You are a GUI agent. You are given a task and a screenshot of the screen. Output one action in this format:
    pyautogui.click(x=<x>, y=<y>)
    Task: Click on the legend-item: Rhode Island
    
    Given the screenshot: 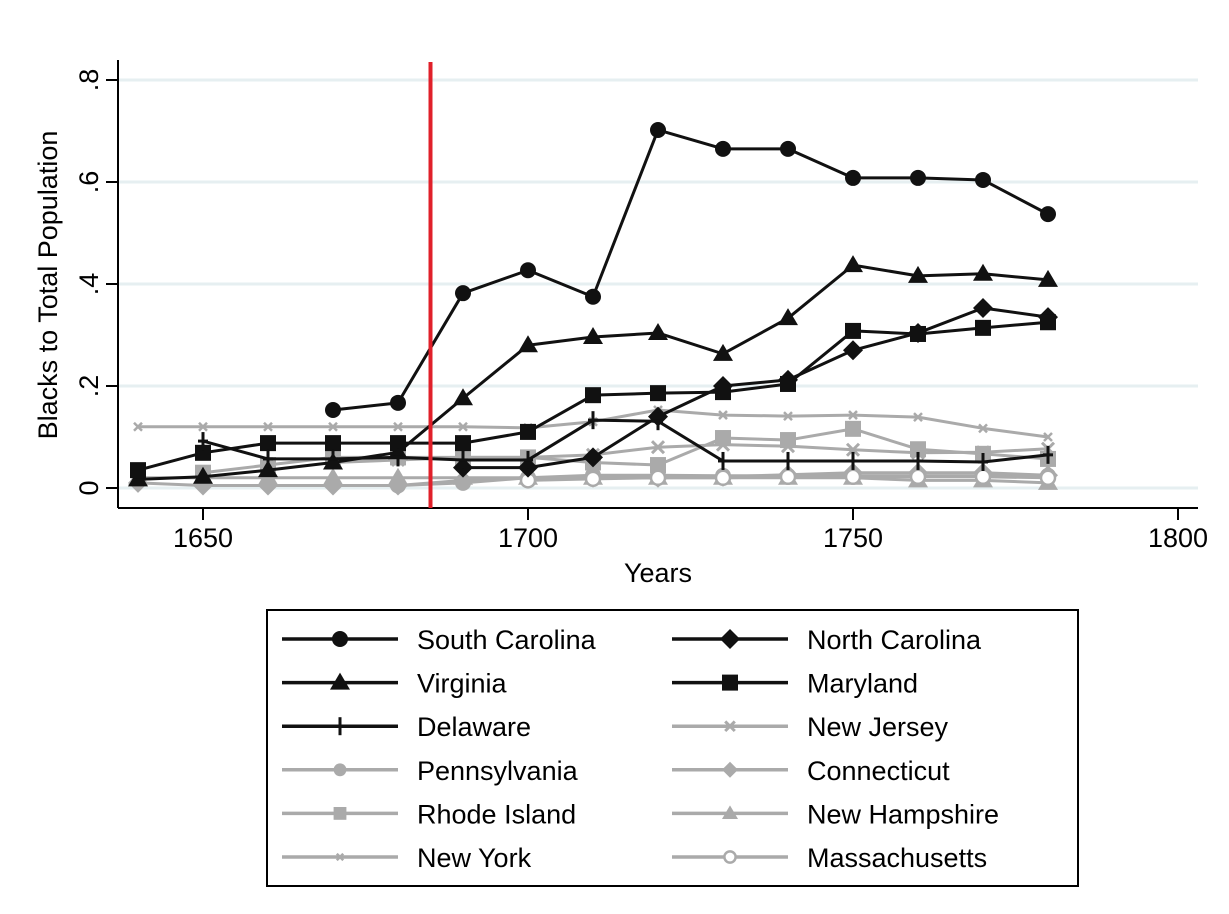 What is the action you would take?
    pyautogui.click(x=429, y=814)
    